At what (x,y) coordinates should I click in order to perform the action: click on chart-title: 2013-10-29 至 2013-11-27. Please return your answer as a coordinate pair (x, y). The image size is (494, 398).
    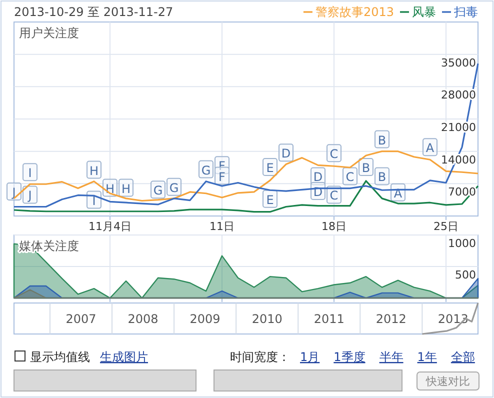
    Looking at the image, I should click on (94, 12).